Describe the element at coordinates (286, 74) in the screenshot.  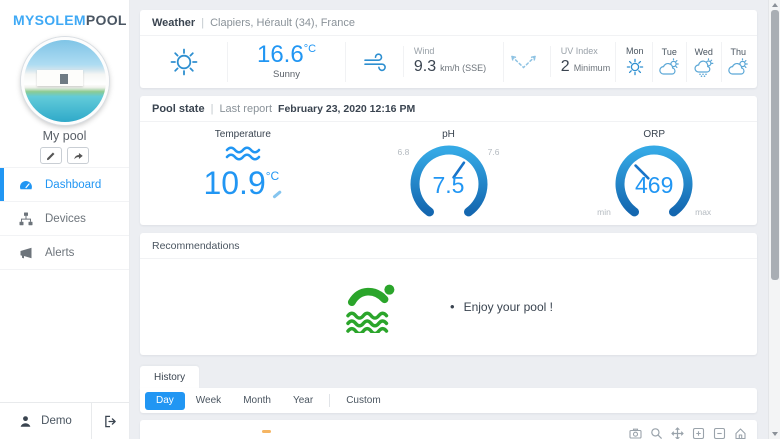
I see `condition-label: Sunny` at that location.